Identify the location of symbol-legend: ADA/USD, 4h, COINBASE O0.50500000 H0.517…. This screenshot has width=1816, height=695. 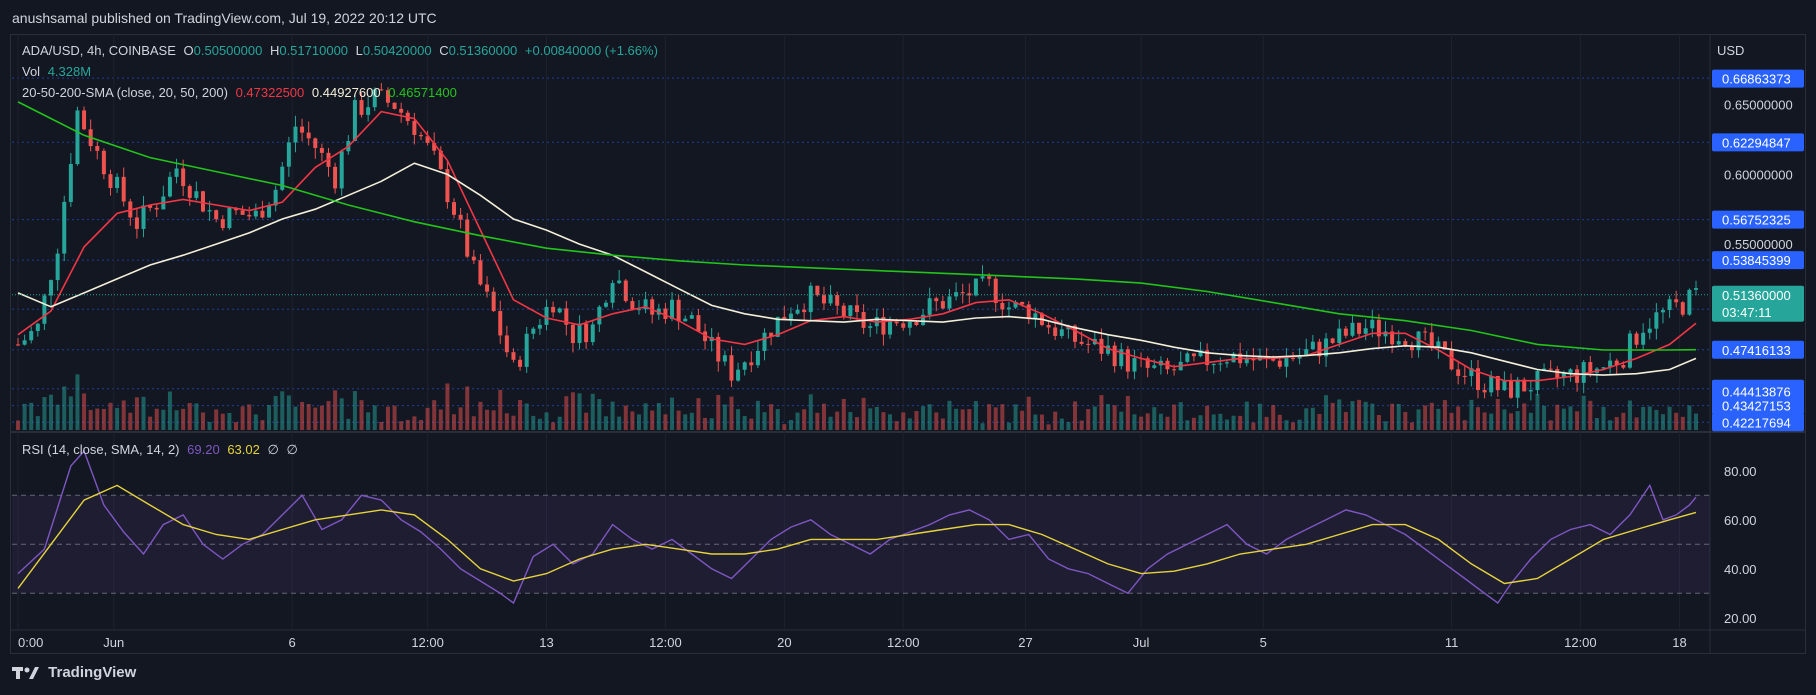
(342, 50).